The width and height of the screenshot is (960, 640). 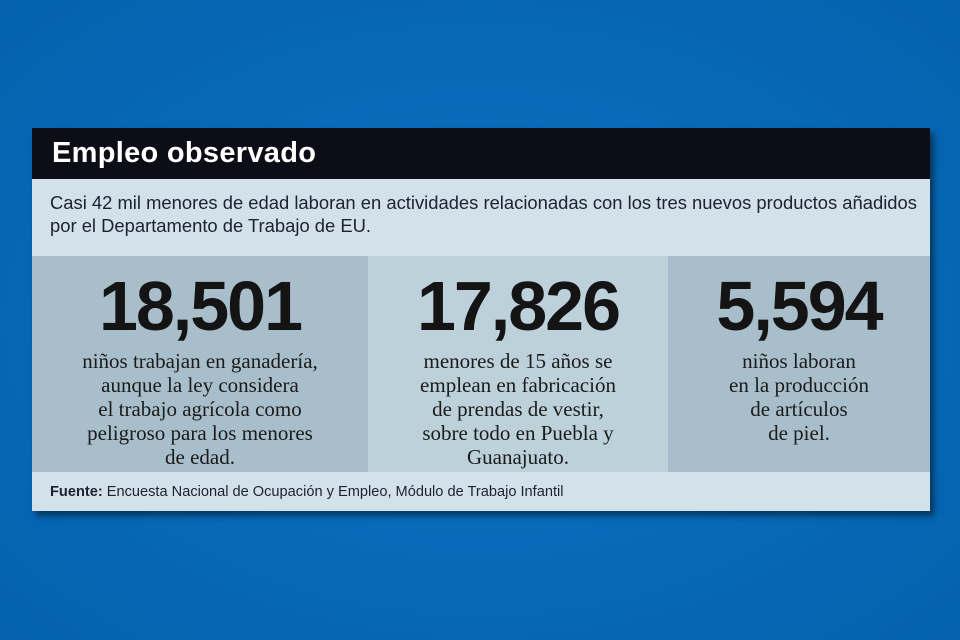 I want to click on stat-description-line: de artículos, so click(x=799, y=409).